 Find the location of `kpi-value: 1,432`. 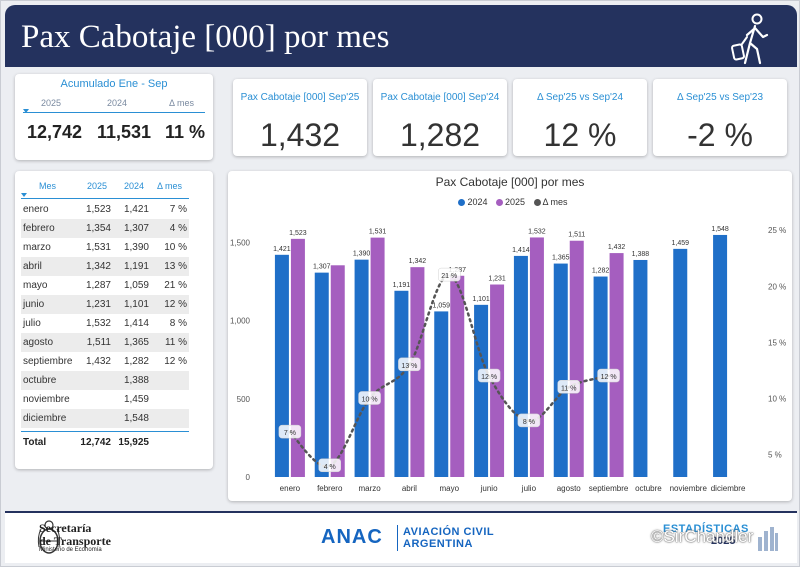

kpi-value: 1,432 is located at coordinates (300, 135).